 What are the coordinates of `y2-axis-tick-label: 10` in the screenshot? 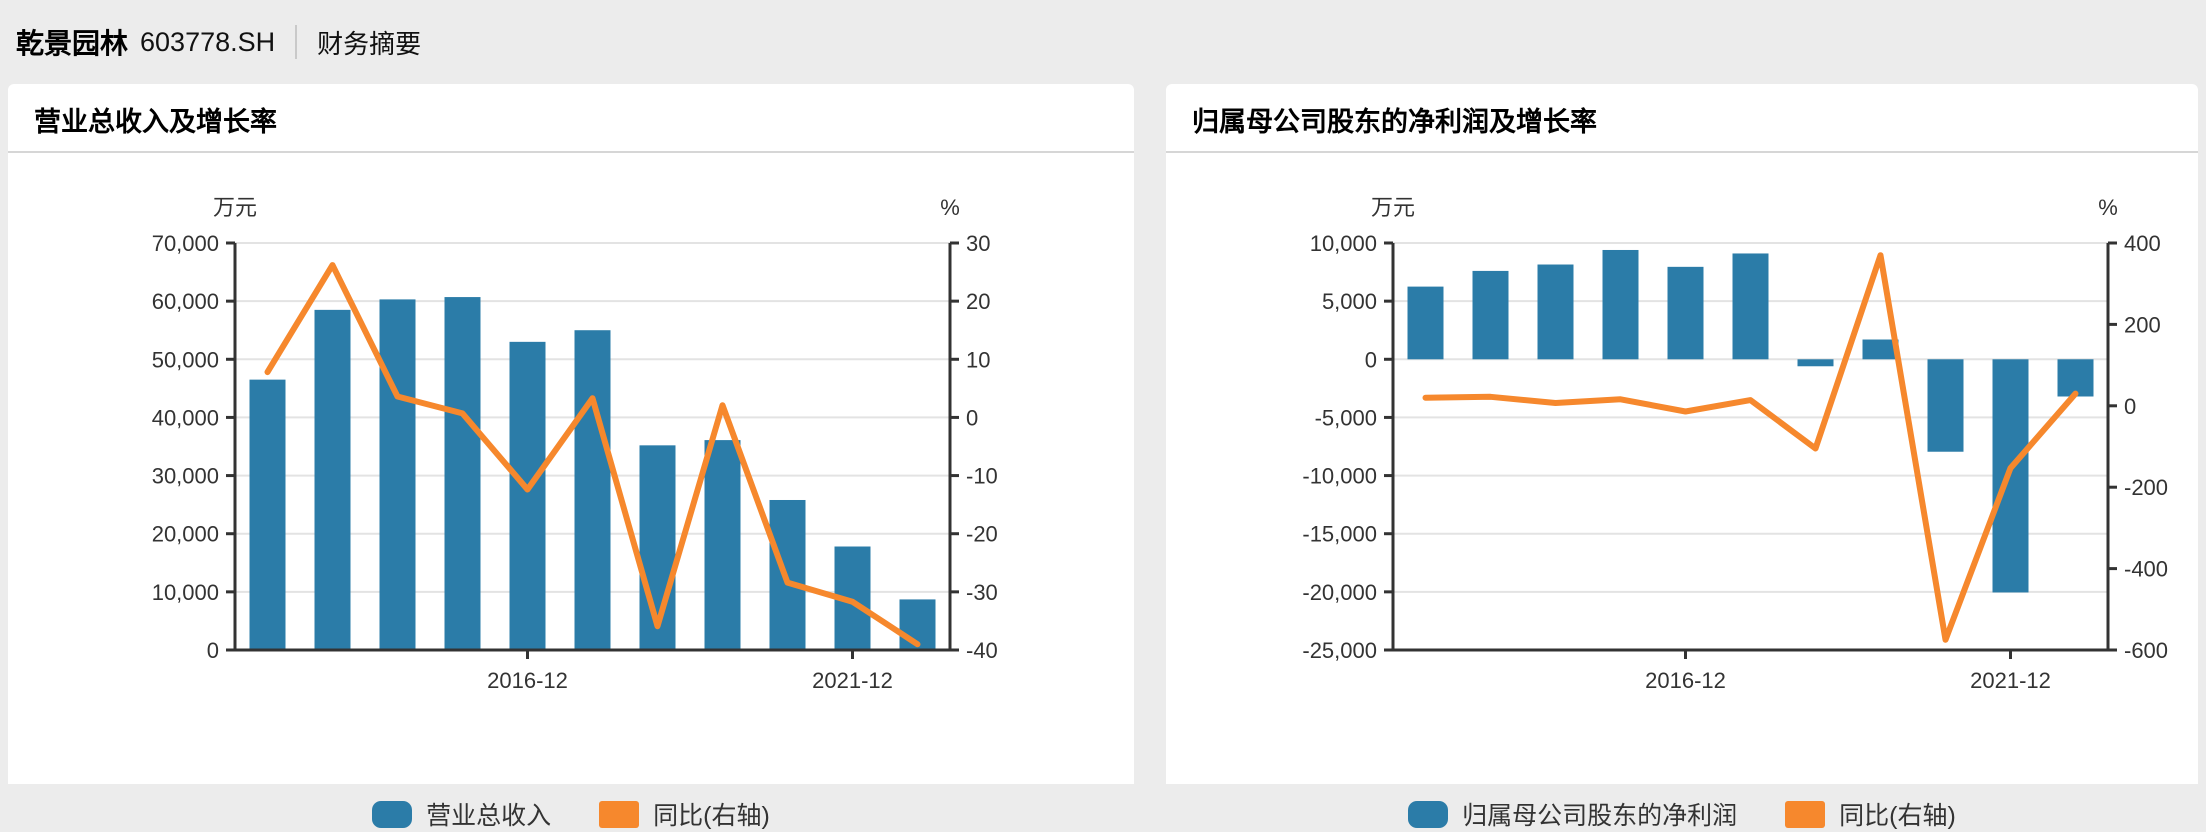 It's located at (978, 359).